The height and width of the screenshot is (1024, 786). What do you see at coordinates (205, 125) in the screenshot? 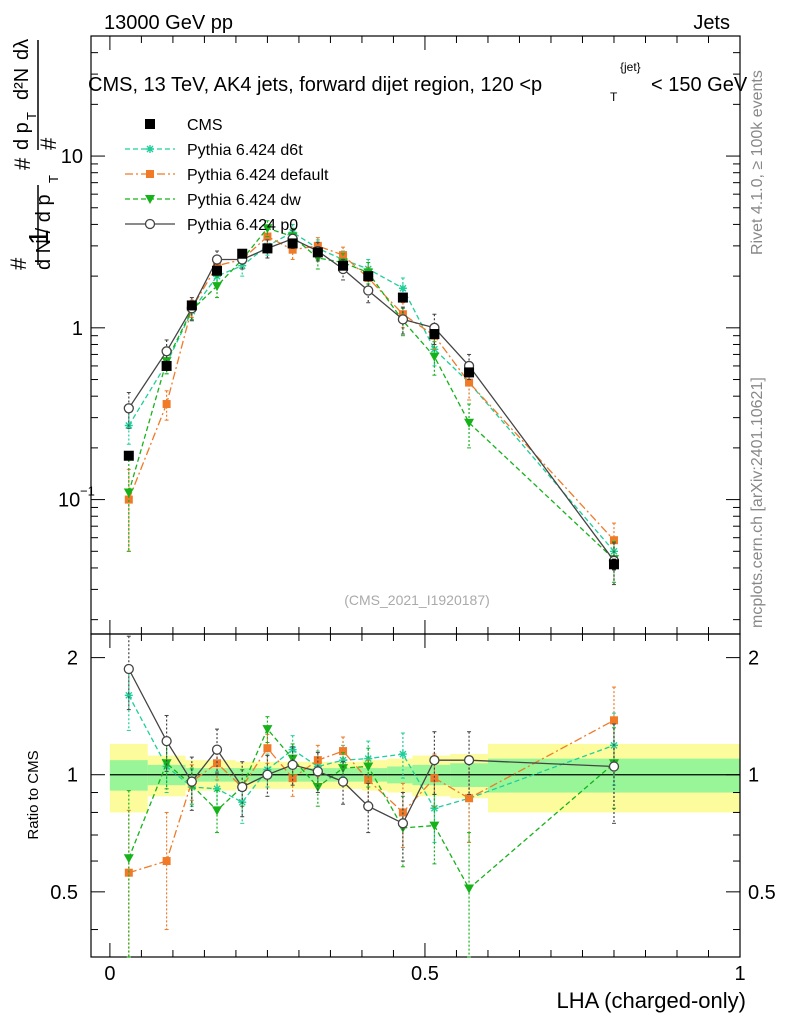
I see `legend-label: CMS` at bounding box center [205, 125].